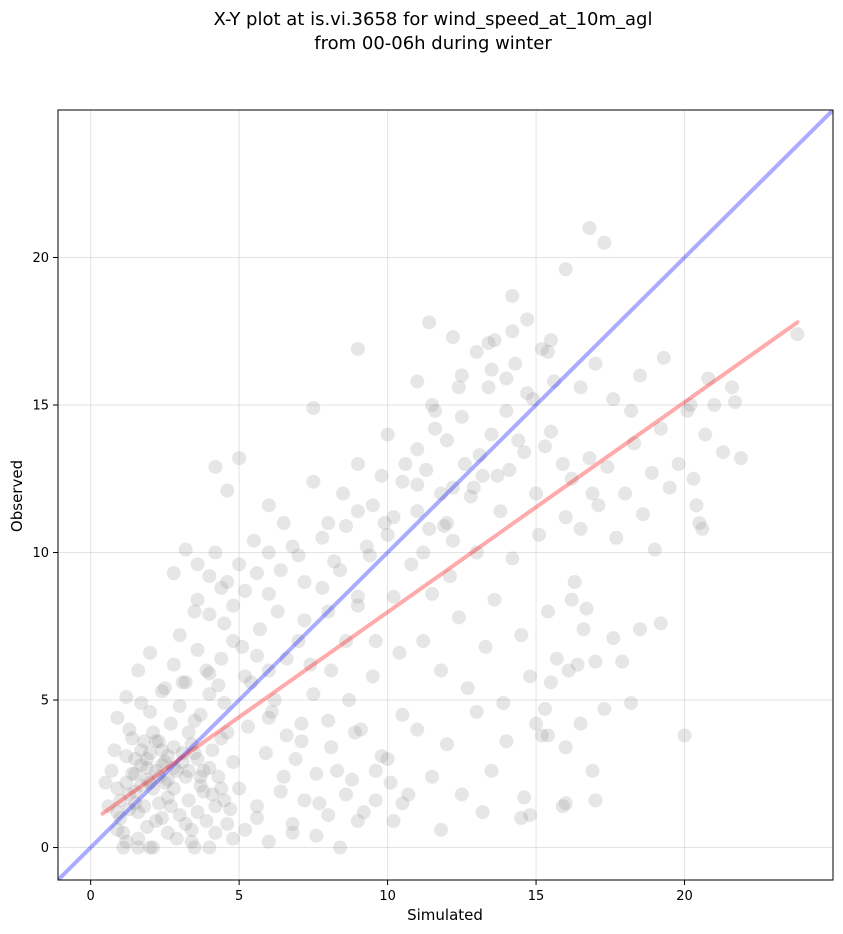 This screenshot has height=934, width=843. Describe the element at coordinates (536, 896) in the screenshot. I see `x-tick-label: 15` at that location.